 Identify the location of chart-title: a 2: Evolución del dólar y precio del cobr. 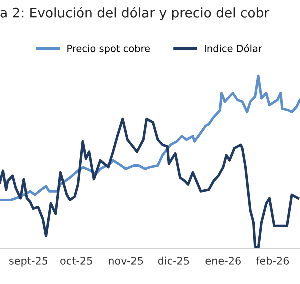
(135, 13).